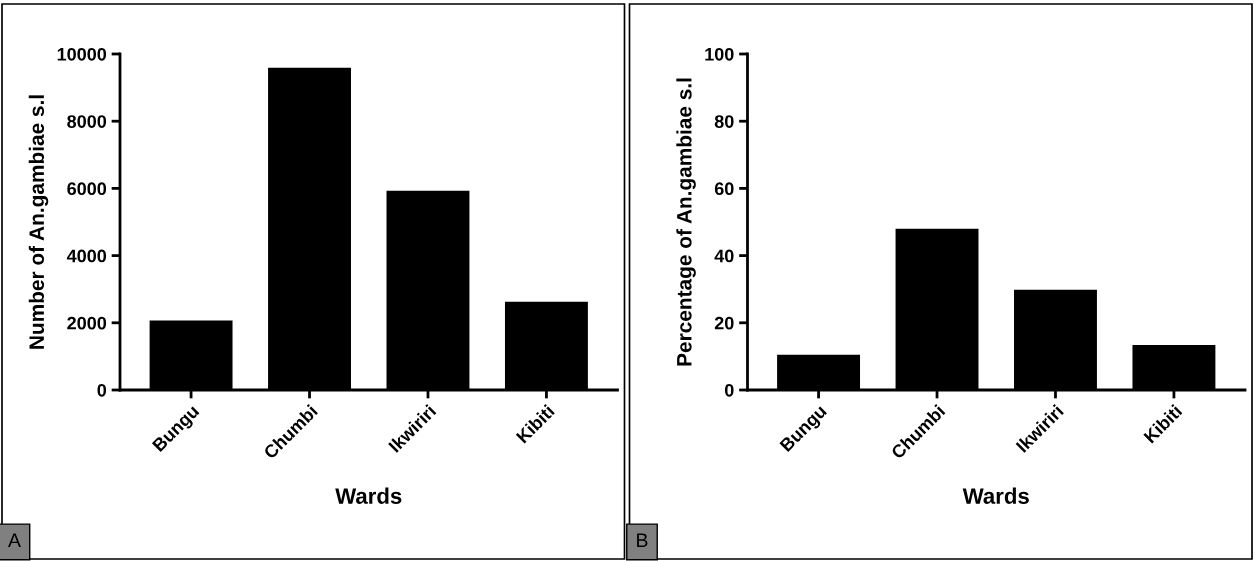 This screenshot has width=1255, height=561. What do you see at coordinates (724, 256) in the screenshot?
I see `y-tick-label: 40` at bounding box center [724, 256].